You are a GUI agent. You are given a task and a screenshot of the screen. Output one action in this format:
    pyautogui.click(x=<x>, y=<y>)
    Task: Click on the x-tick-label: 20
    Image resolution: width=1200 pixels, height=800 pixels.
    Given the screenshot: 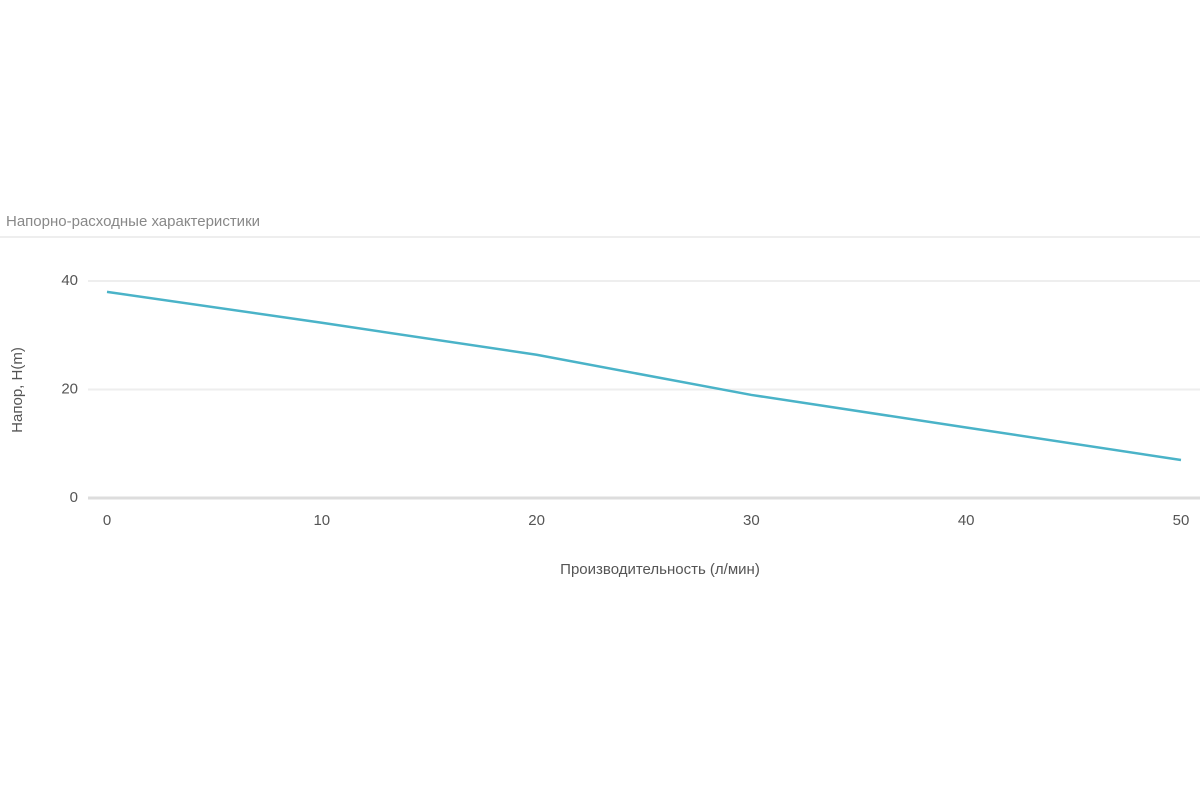 What is the action you would take?
    pyautogui.click(x=536, y=520)
    